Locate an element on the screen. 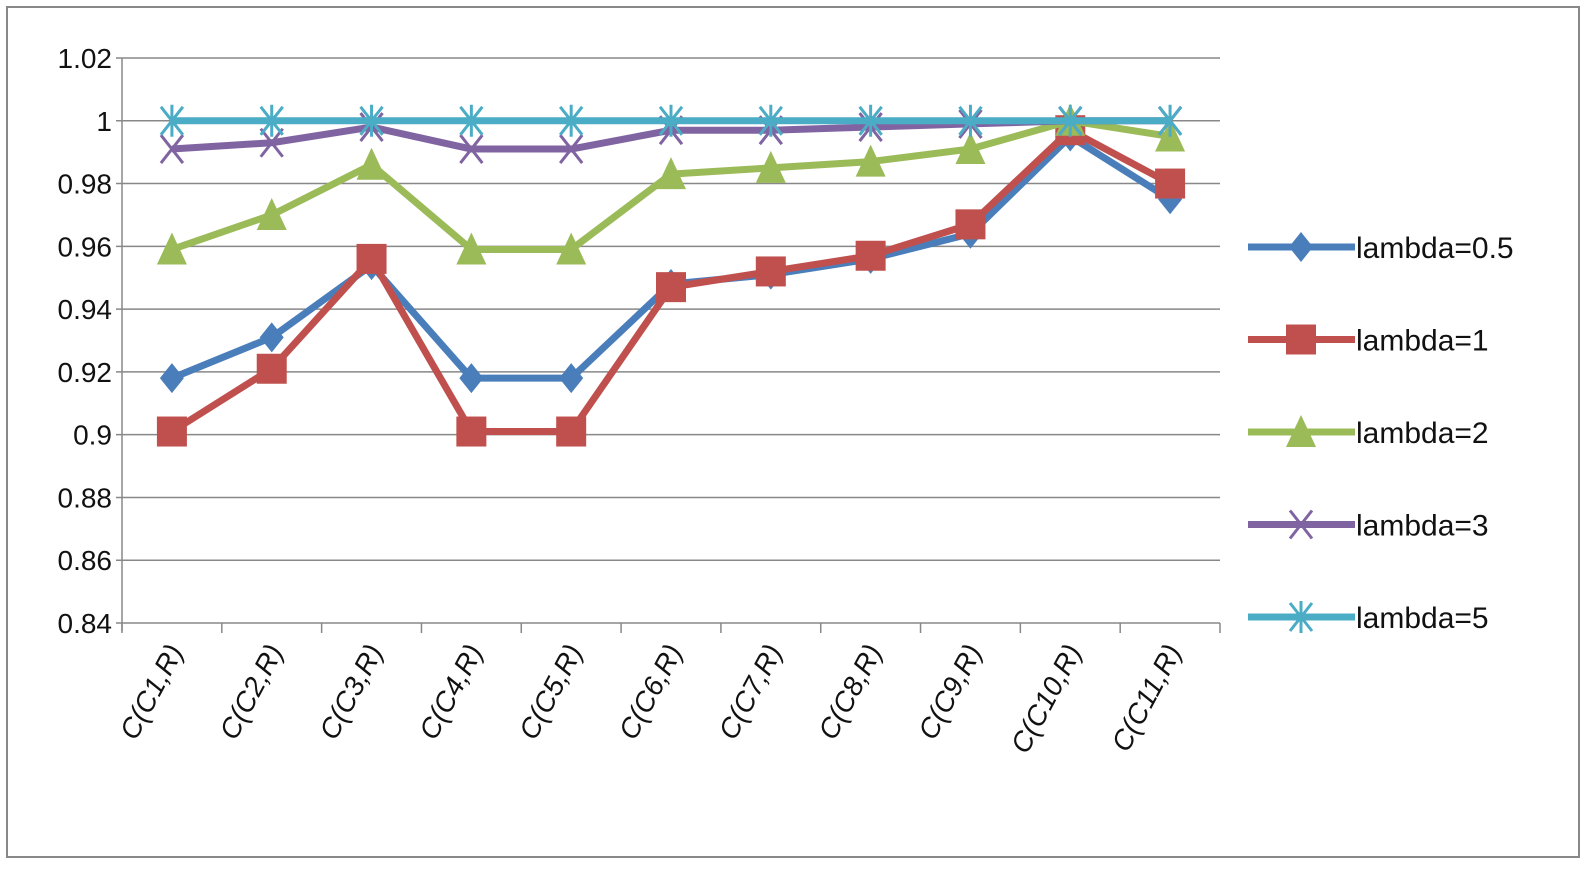 Image resolution: width=1590 pixels, height=870 pixels. legend-item: lambda=0.5 is located at coordinates (1381, 248).